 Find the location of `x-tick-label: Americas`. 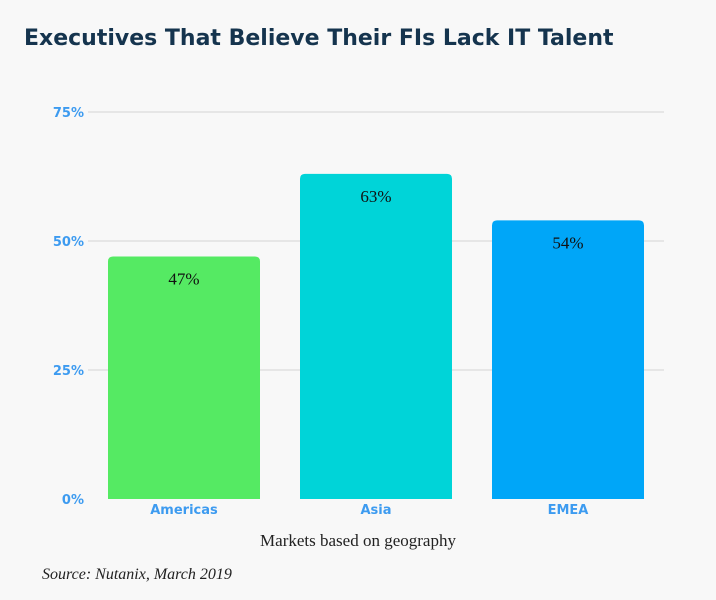

x-tick-label: Americas is located at coordinates (184, 510).